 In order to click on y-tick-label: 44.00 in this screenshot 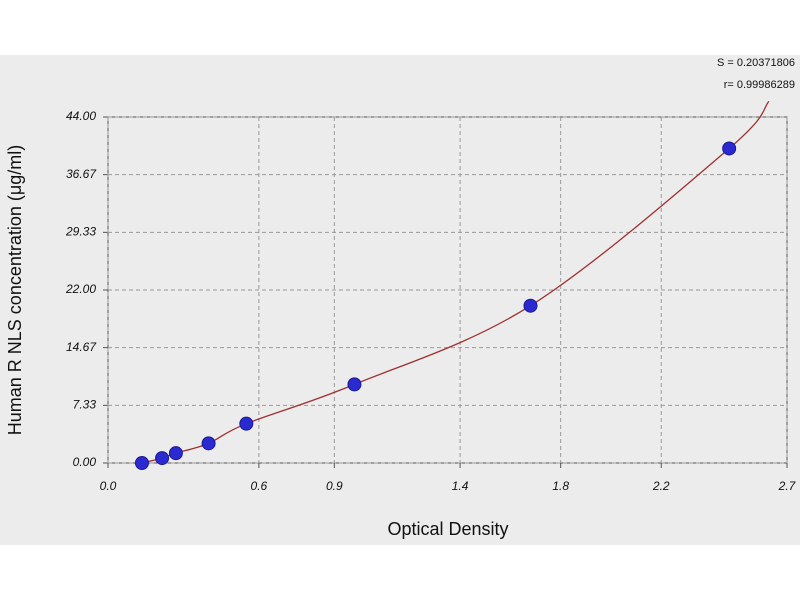, I will do `click(81, 116)`.